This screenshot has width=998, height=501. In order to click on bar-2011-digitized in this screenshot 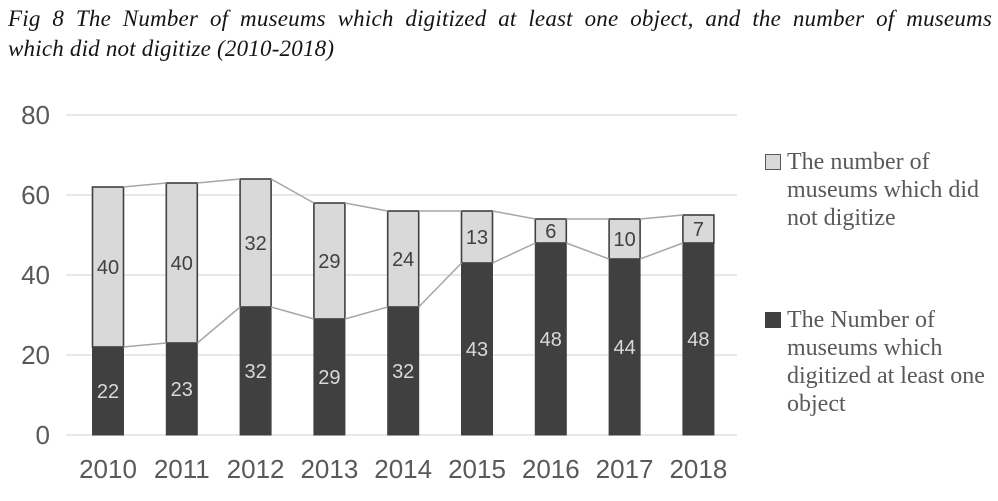, I will do `click(181, 389)`.